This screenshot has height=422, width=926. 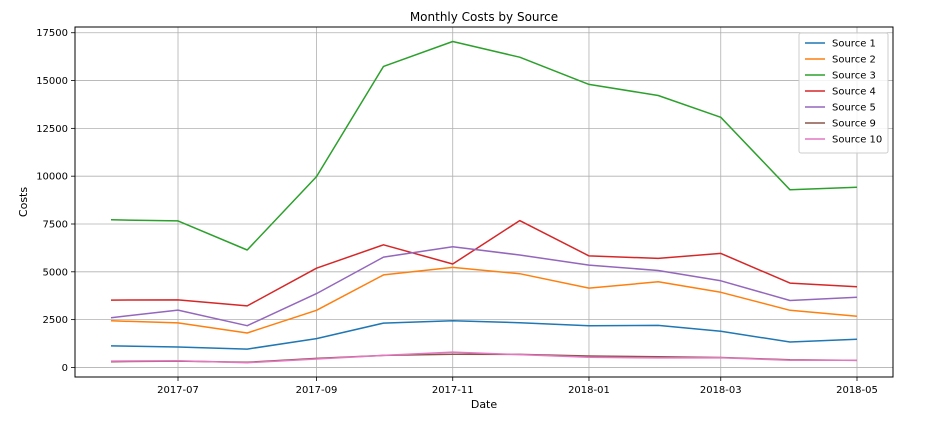 What do you see at coordinates (854, 76) in the screenshot?
I see `legend-label: Source 3` at bounding box center [854, 76].